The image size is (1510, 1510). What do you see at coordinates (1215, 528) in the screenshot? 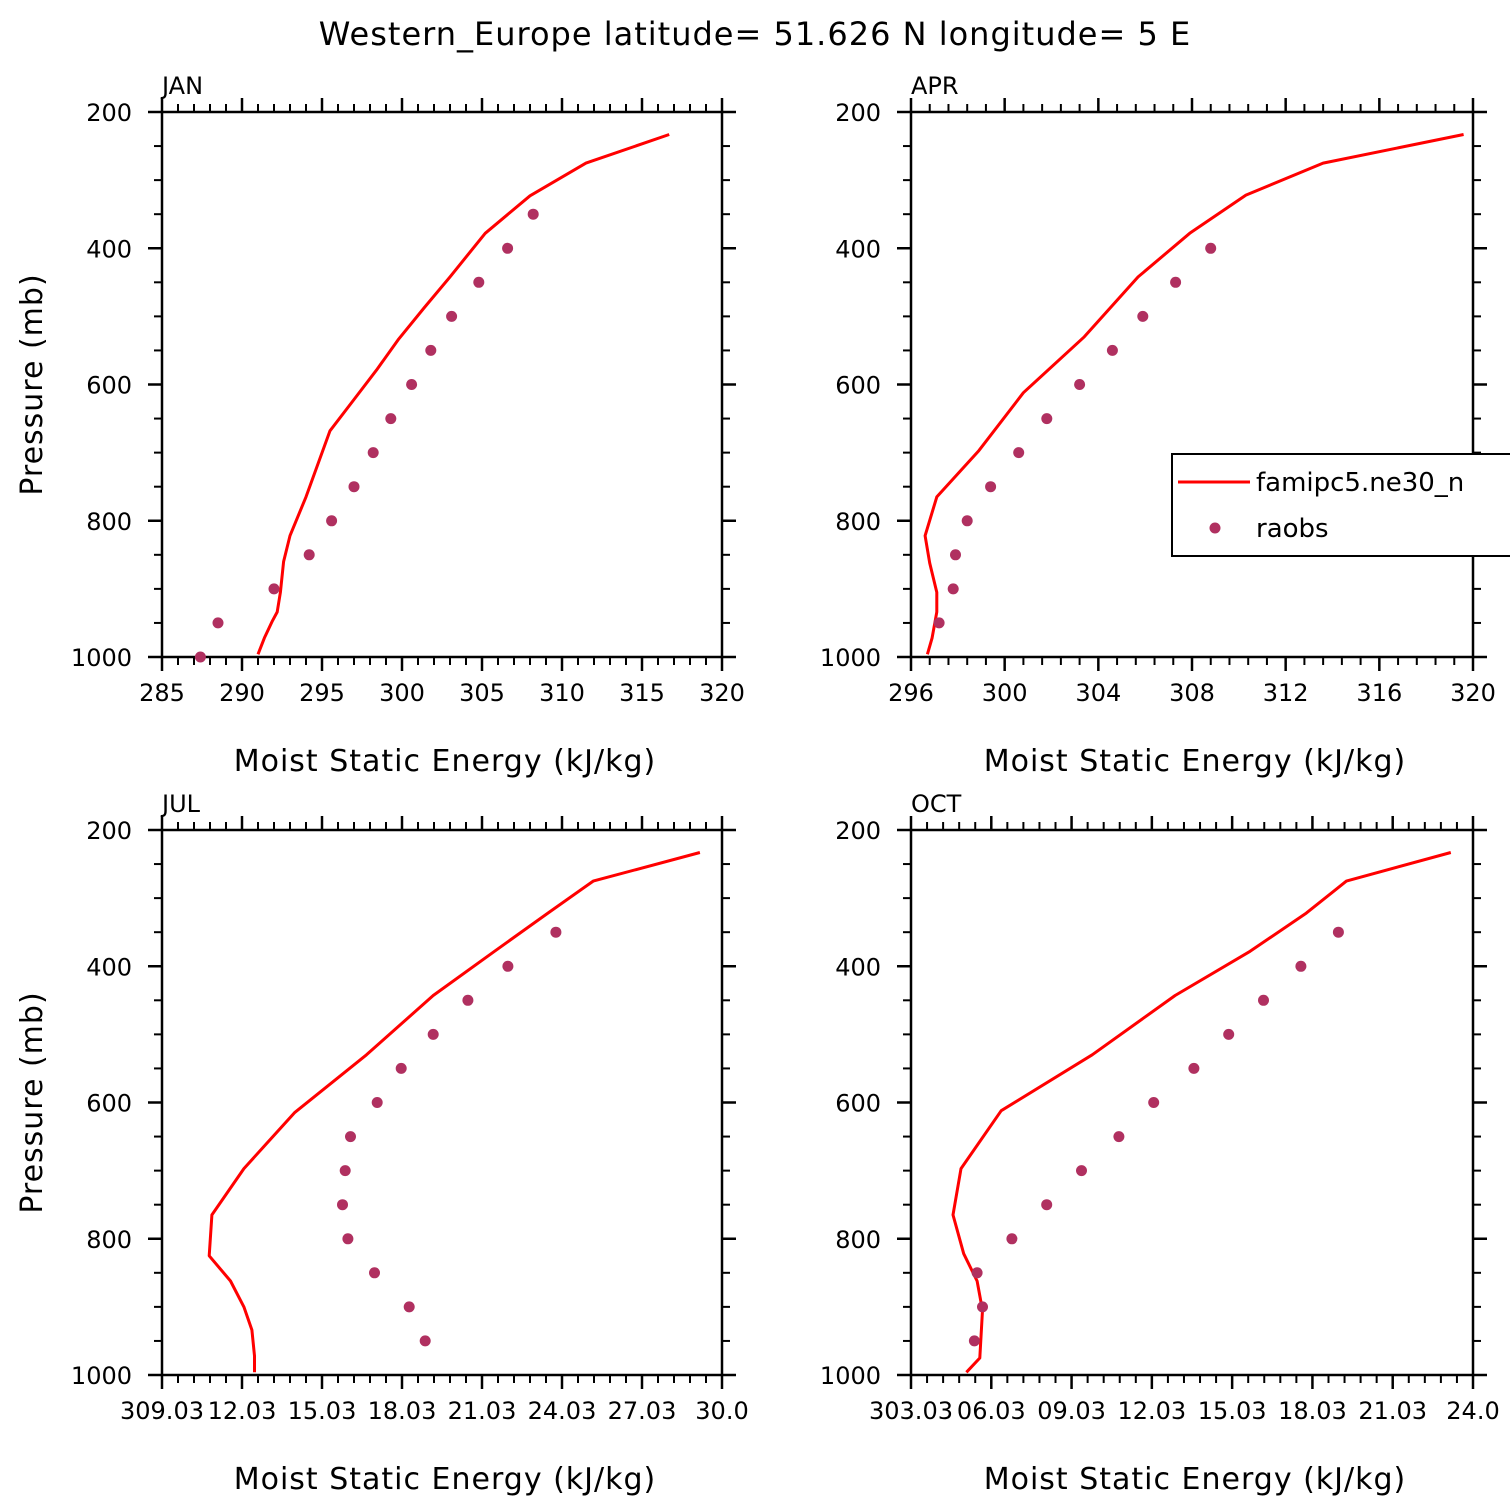
I see `legend-marker-swatch` at bounding box center [1215, 528].